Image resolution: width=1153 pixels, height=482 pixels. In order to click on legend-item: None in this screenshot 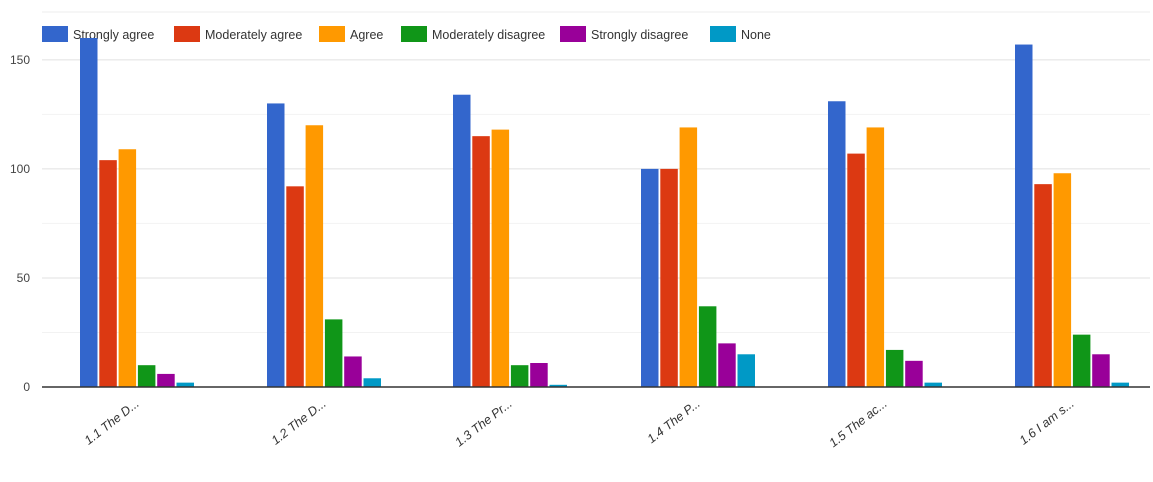, I will do `click(740, 34)`.